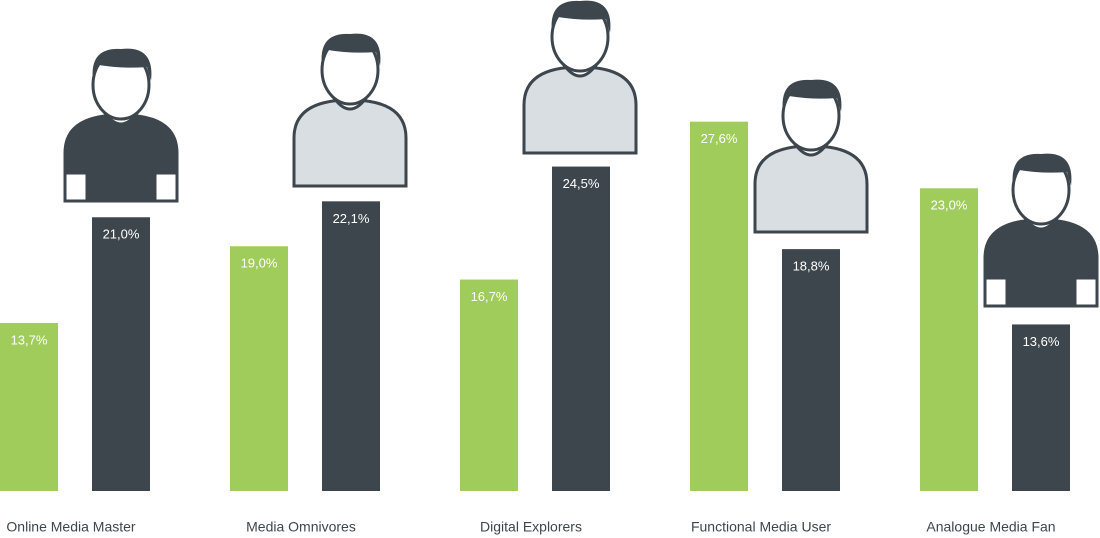 This screenshot has width=1100, height=538. Describe the element at coordinates (949, 205) in the screenshot. I see `value-label: 23,0%` at that location.